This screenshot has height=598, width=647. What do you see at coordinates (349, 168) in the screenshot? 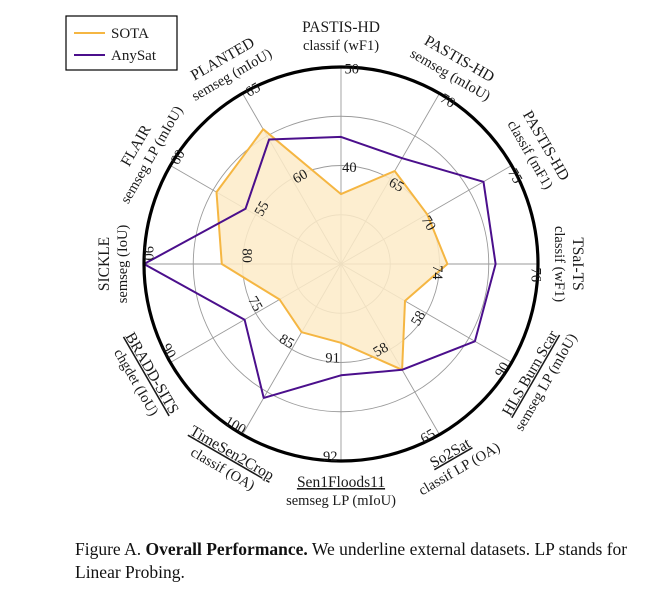
I see `tick-label-inner: 40` at bounding box center [349, 168].